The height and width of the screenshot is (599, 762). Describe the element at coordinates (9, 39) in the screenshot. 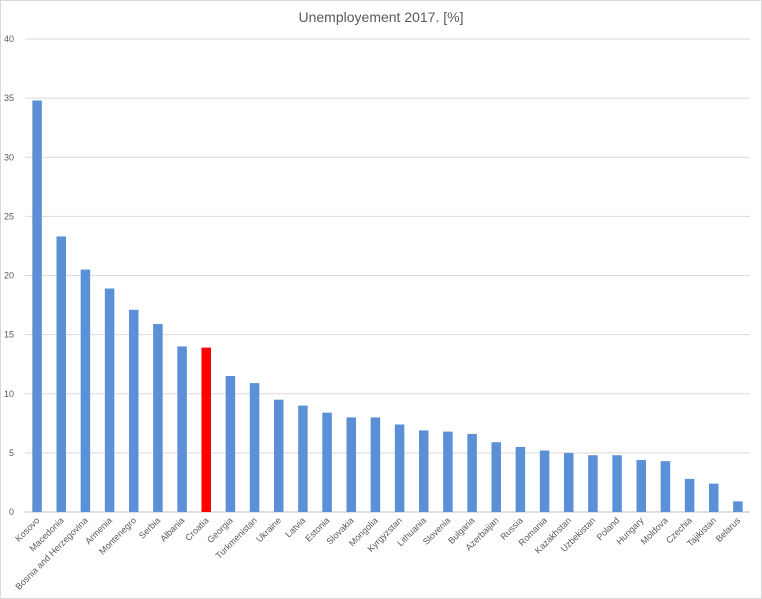

I see `y-tick-label: 40` at that location.